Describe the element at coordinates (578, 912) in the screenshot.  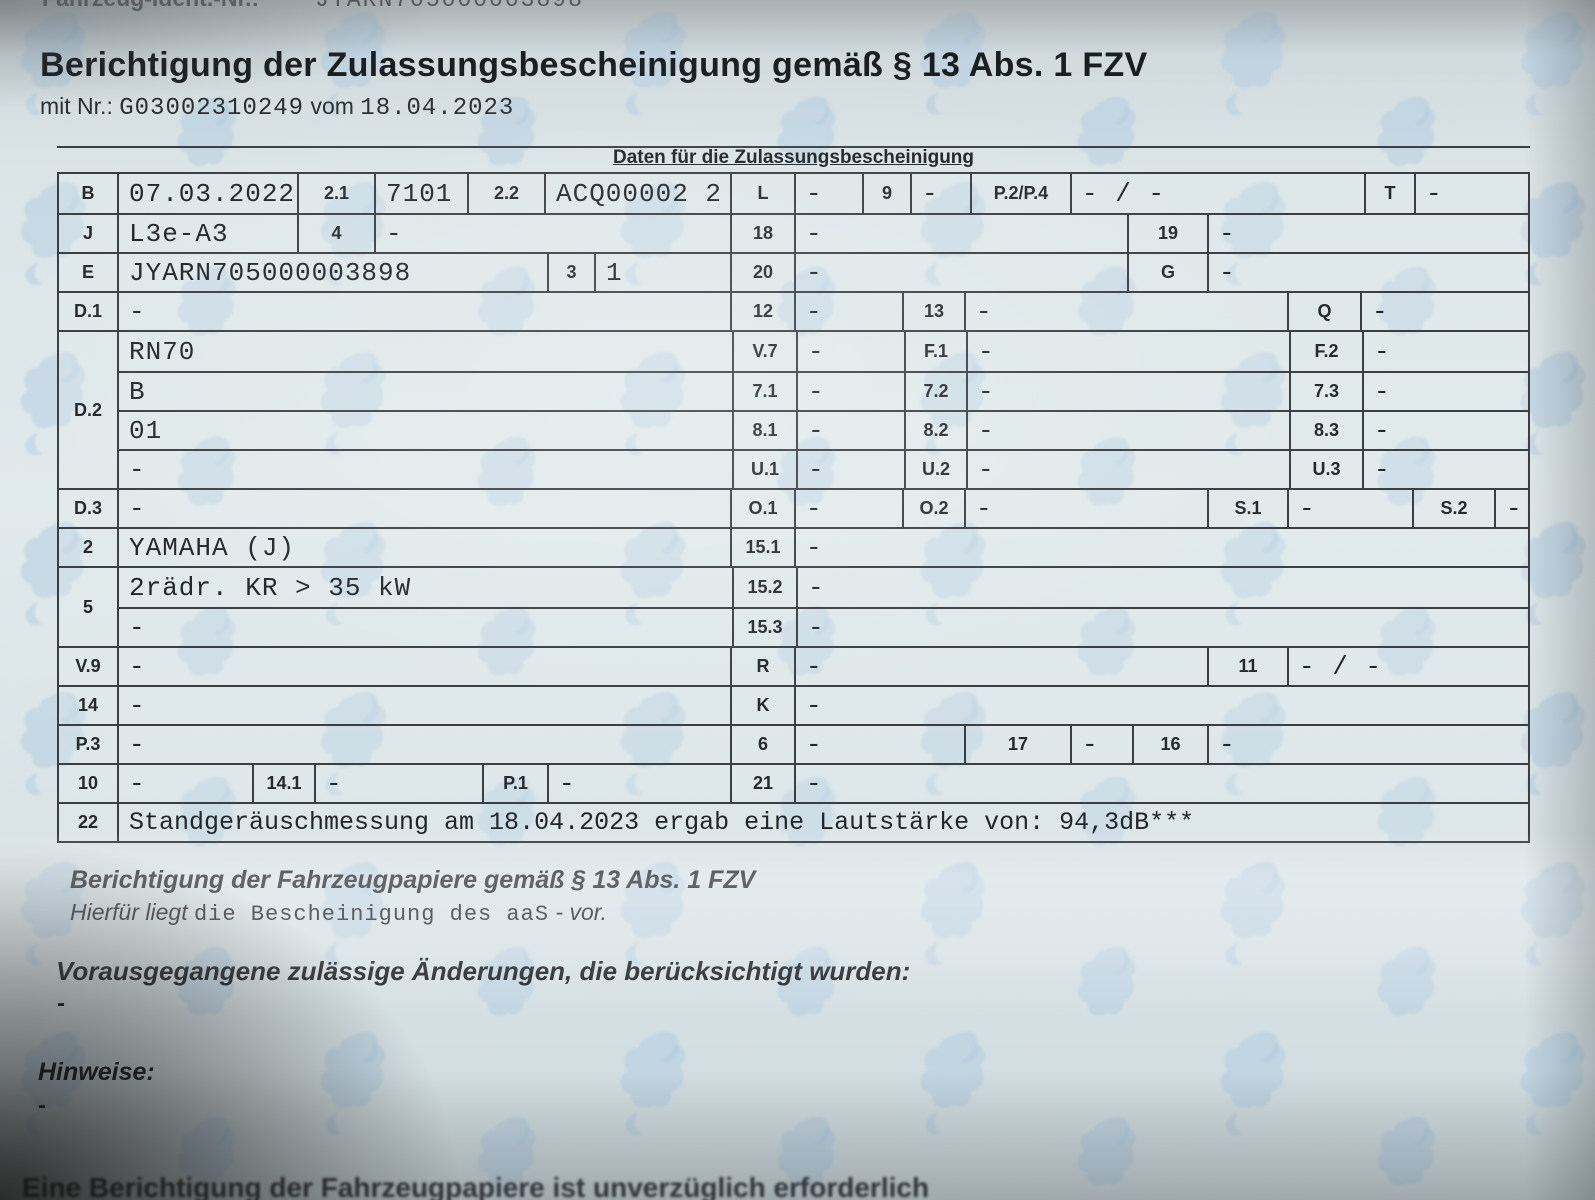
I see `note-correction-post: - vor.` at that location.